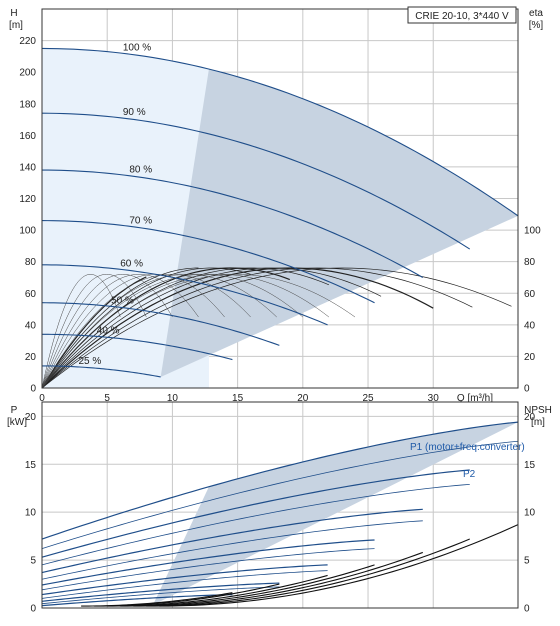 The image size is (560, 626). Describe the element at coordinates (27, 41) in the screenshot. I see `top-left-tick-label: 220` at that location.